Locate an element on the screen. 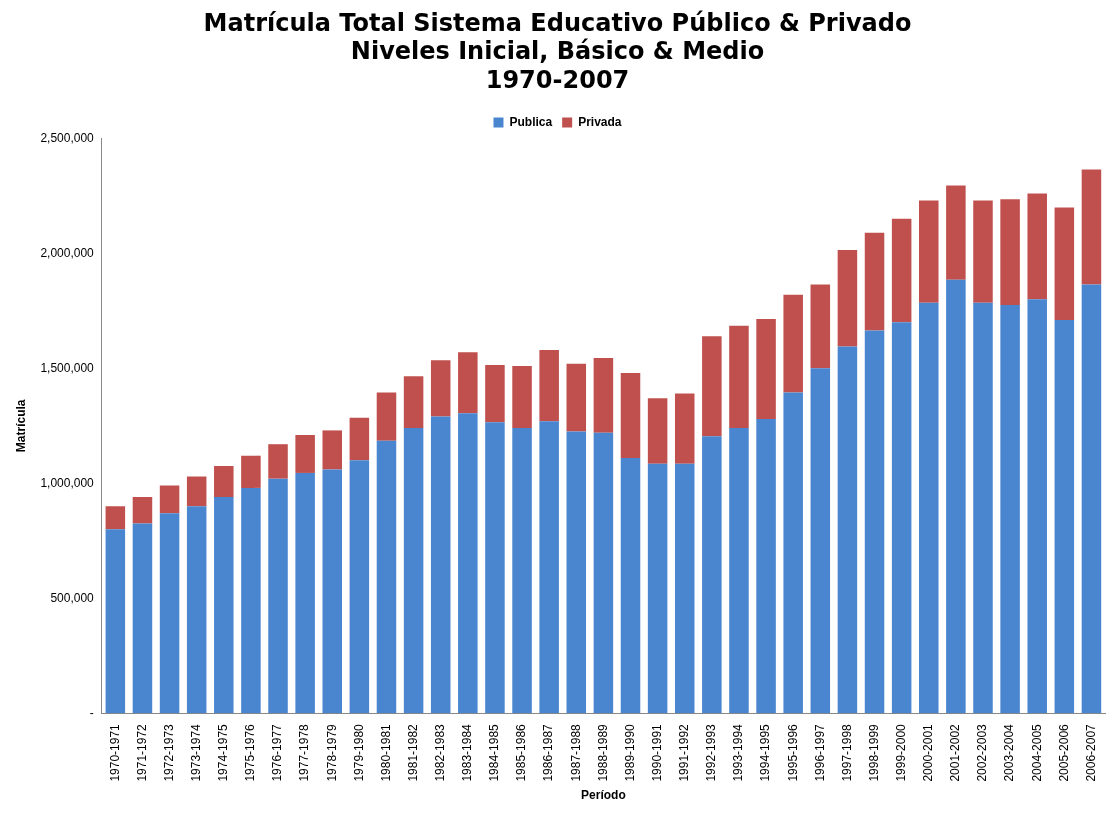  y-tick-label: 2,000,000 is located at coordinates (67, 252).